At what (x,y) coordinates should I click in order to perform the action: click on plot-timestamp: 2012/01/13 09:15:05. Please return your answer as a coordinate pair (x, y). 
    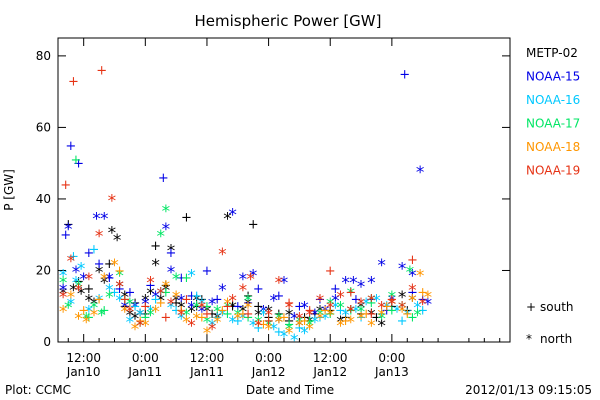
    Looking at the image, I should click on (528, 390).